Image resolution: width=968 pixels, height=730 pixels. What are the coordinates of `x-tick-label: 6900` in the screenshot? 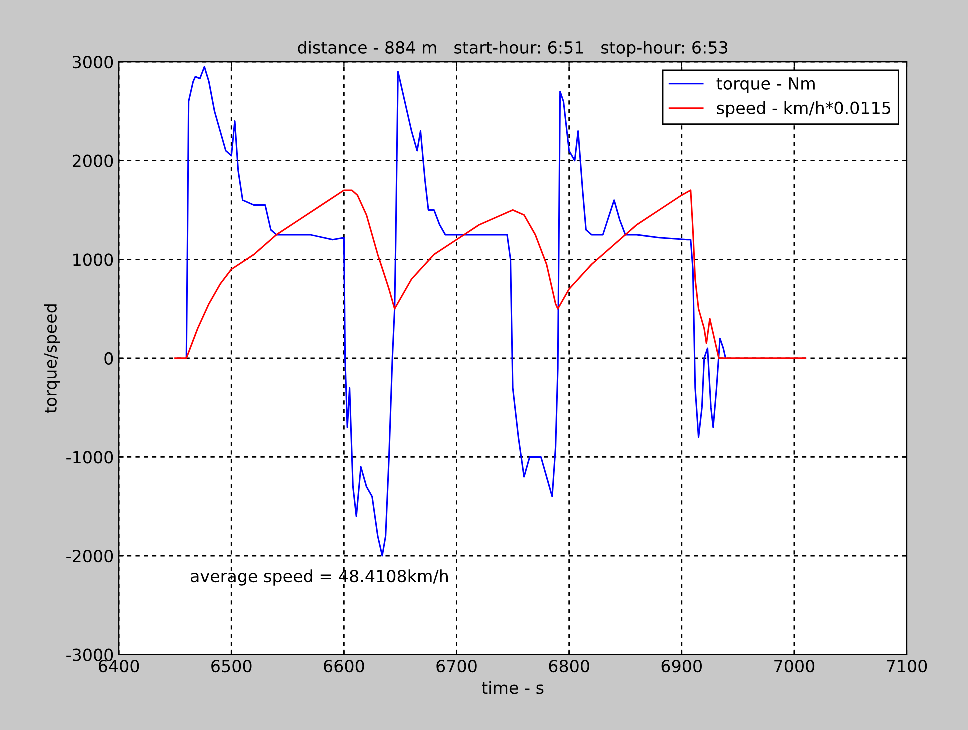 It's located at (682, 666).